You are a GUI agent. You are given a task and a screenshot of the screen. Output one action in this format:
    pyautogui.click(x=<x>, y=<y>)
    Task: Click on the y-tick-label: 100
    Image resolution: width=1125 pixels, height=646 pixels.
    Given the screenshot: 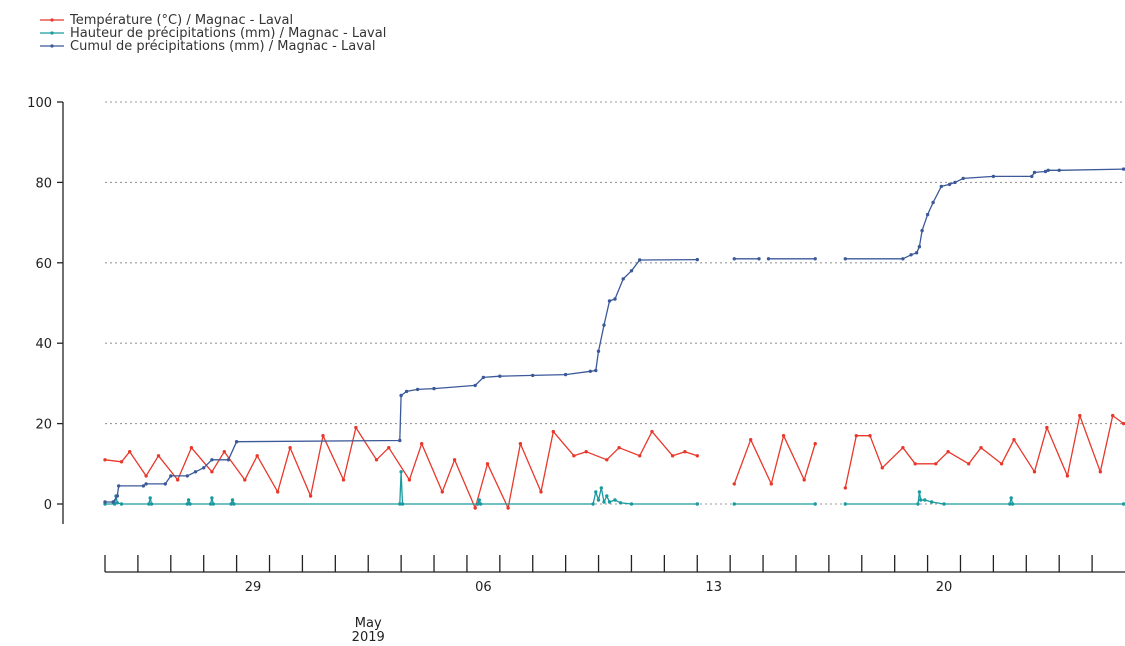 What is the action you would take?
    pyautogui.click(x=39, y=103)
    